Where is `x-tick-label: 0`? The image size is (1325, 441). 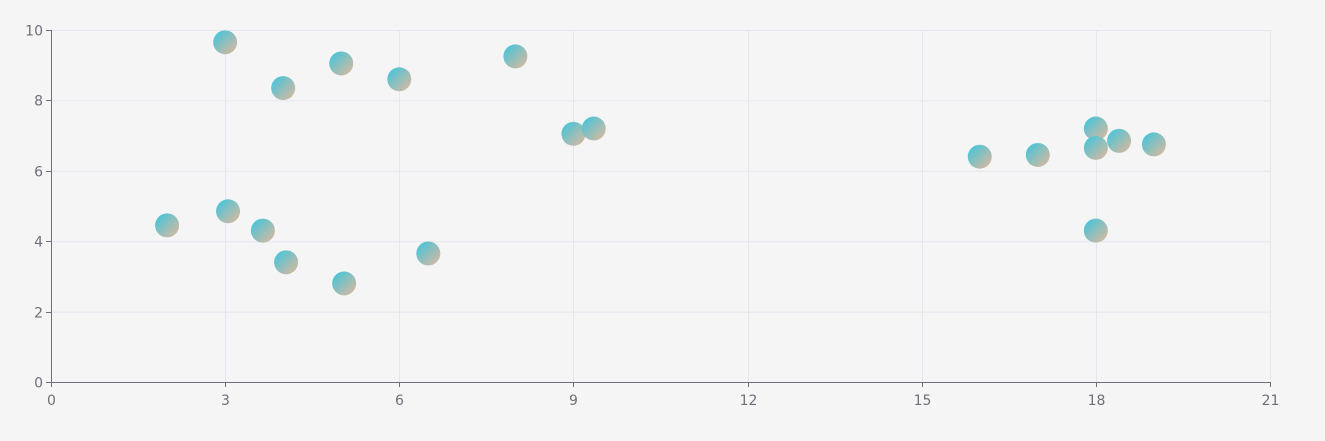 x-tick-label: 0 is located at coordinates (51, 401).